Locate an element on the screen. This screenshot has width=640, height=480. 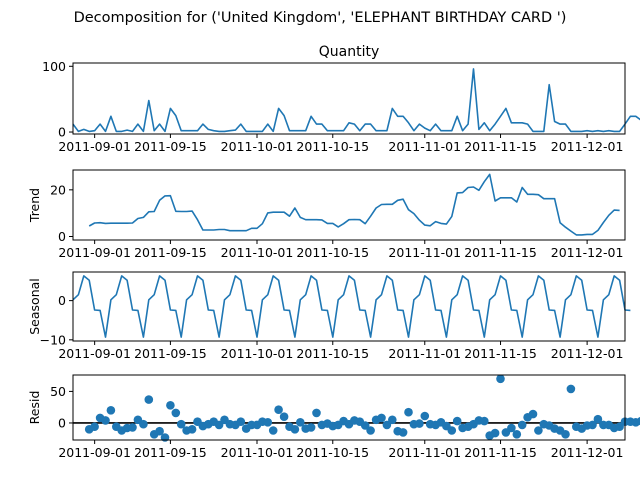
y-axis-label: Resid is located at coordinates (34, 408).